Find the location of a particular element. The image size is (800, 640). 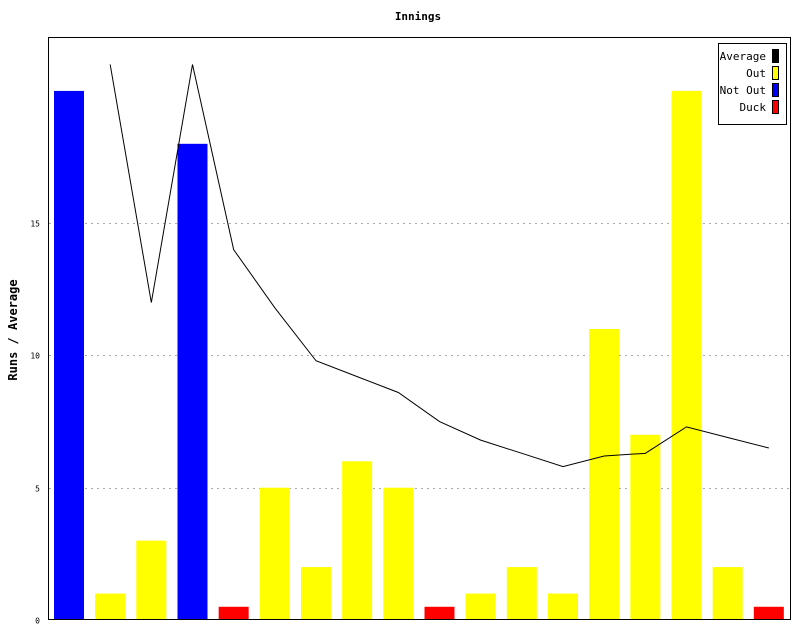

legend-label: Duck is located at coordinates (753, 107).